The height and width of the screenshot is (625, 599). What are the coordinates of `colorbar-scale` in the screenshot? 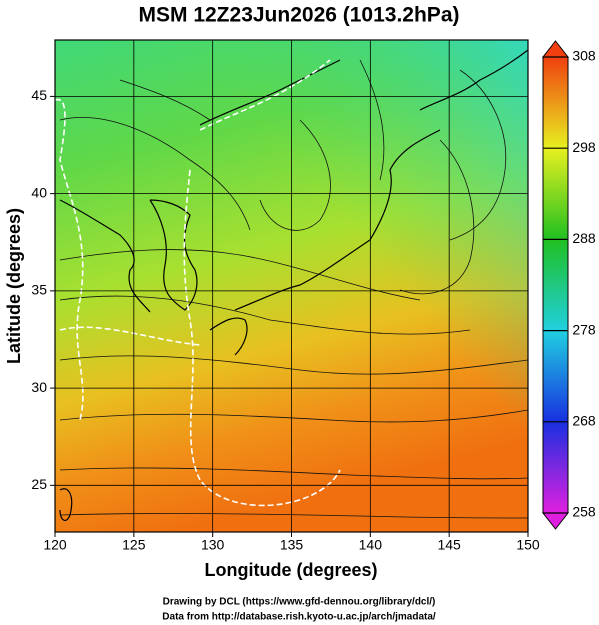 It's located at (555, 285).